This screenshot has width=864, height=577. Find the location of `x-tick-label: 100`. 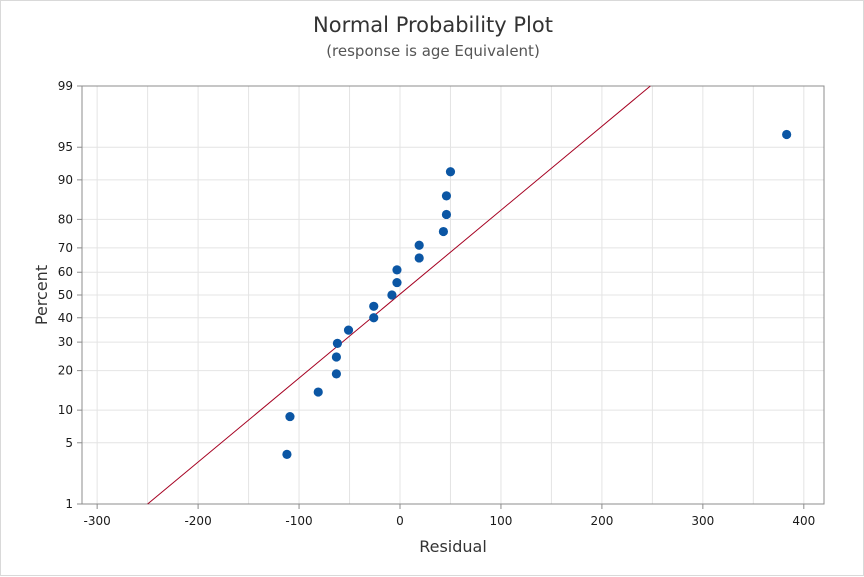

x-tick-label: 100 is located at coordinates (500, 521).